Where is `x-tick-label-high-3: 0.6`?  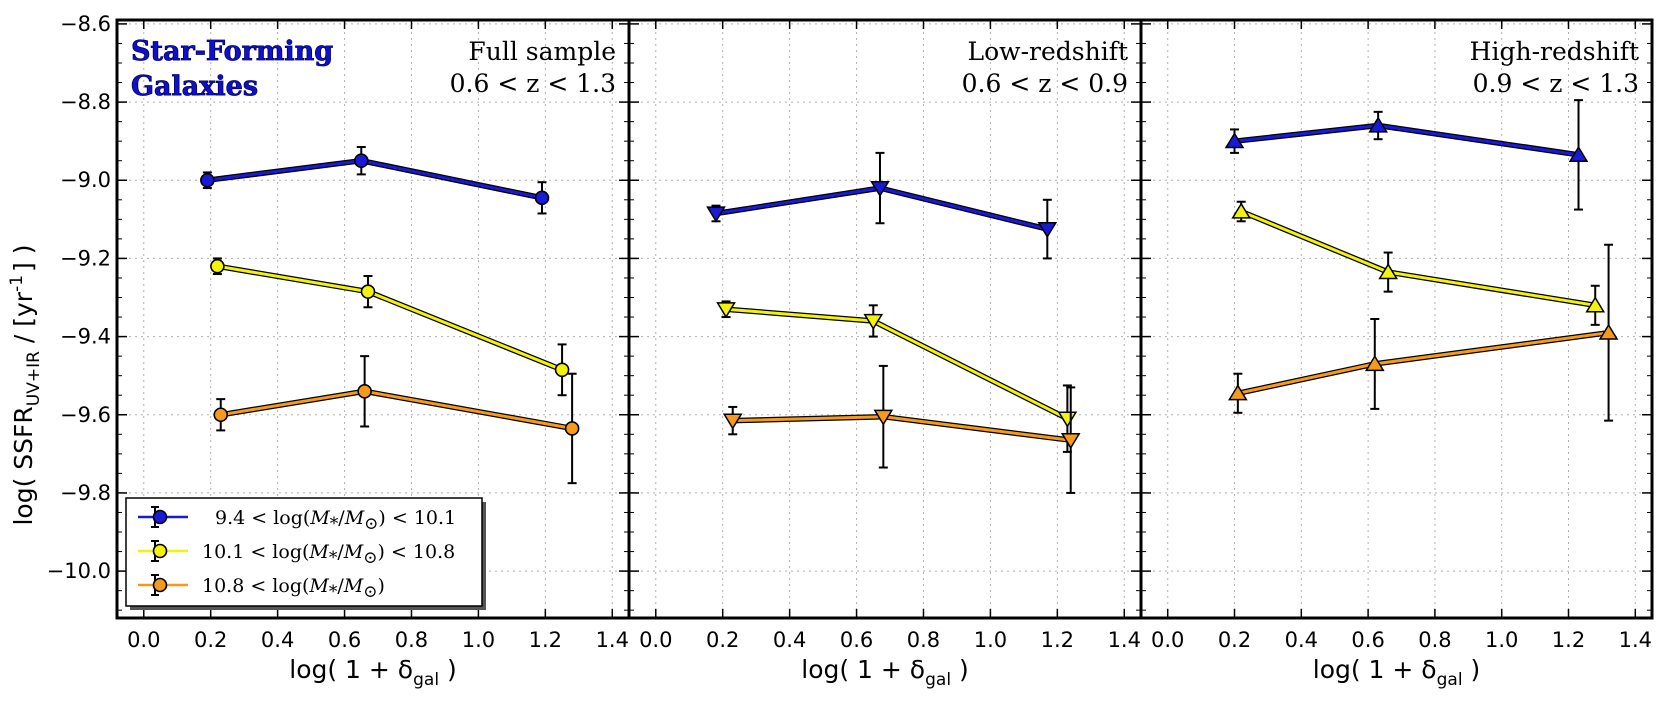
x-tick-label-high-3: 0.6 is located at coordinates (1367, 640).